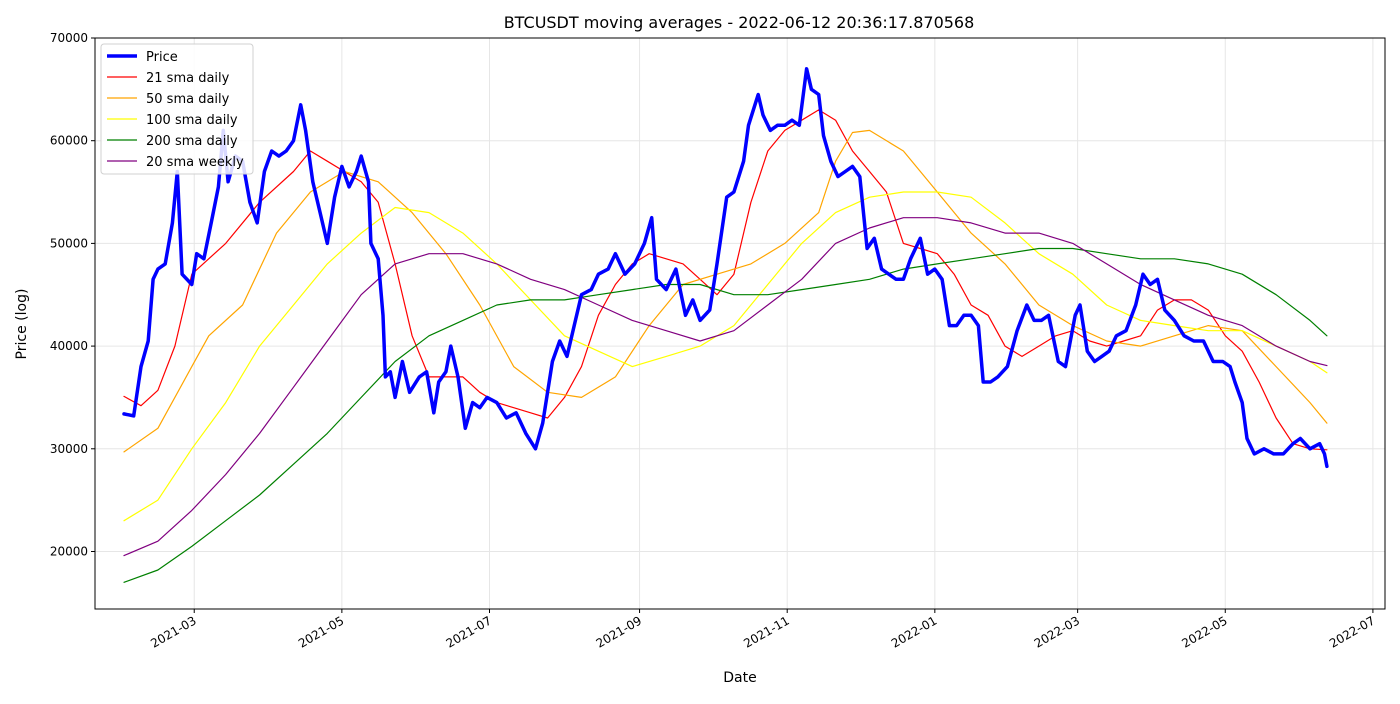 The image size is (1400, 704). What do you see at coordinates (1352, 631) in the screenshot?
I see `x-tick-label: 2022-07` at bounding box center [1352, 631].